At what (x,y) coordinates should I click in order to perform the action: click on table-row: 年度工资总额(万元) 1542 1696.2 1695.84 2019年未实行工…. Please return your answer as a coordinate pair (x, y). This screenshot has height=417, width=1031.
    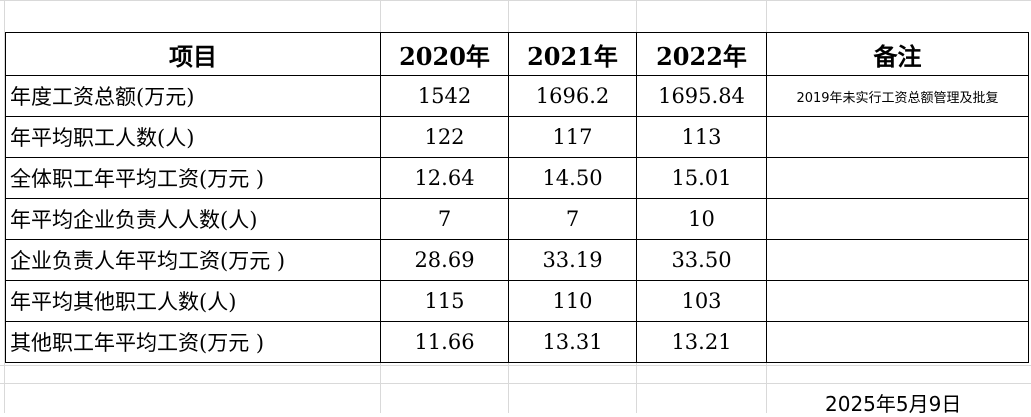
    Looking at the image, I should click on (517, 96).